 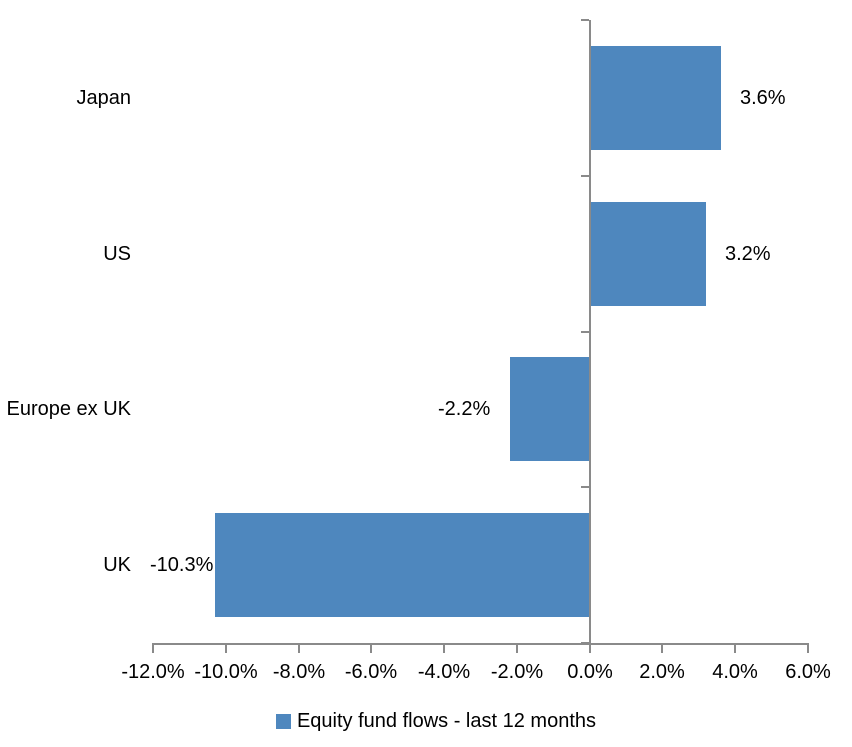 I want to click on category-label: Europe ex UK, so click(x=68, y=409).